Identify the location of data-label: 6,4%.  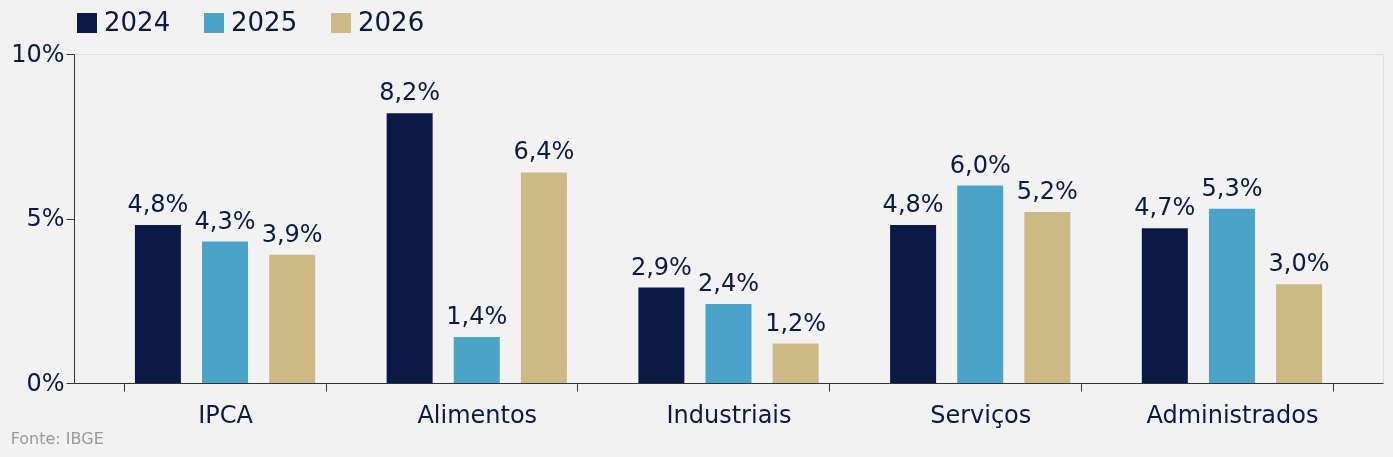
(544, 151).